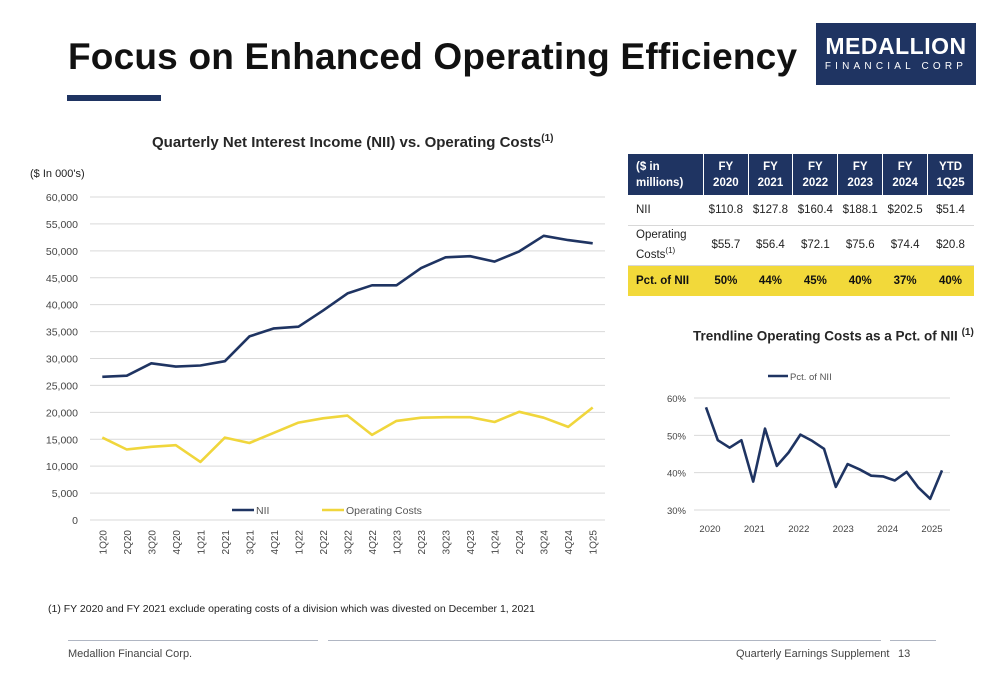  What do you see at coordinates (677, 399) in the screenshot?
I see `y-tick-label: 60%` at bounding box center [677, 399].